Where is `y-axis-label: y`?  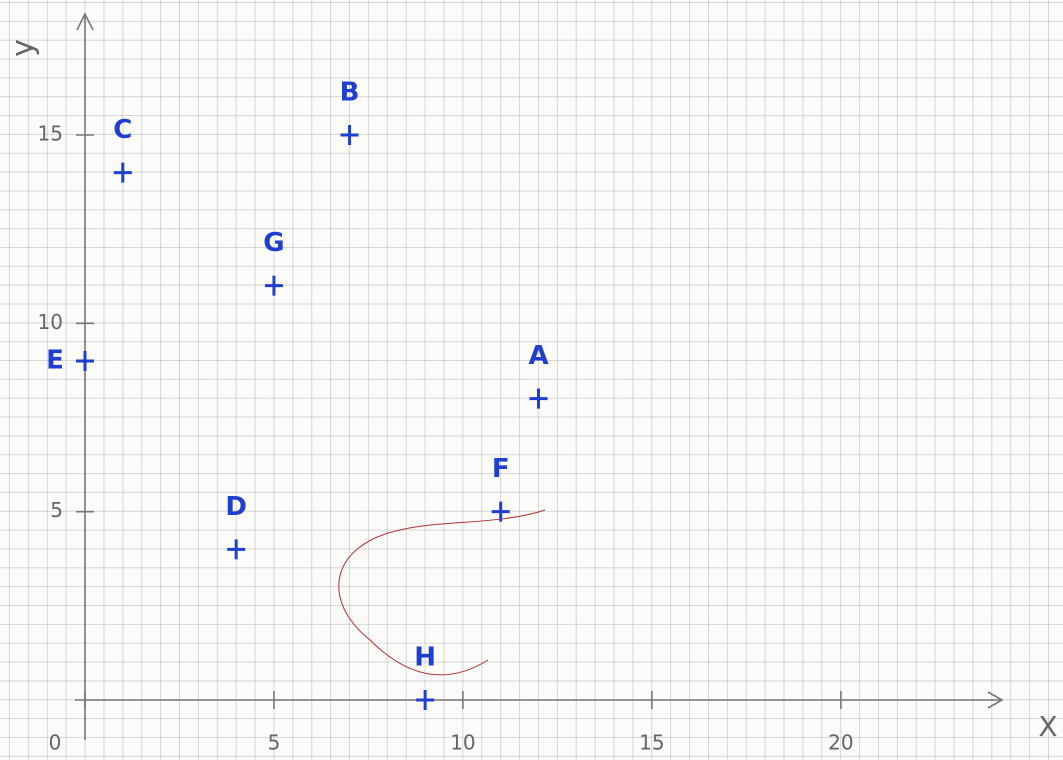
y-axis-label: y is located at coordinates (23, 48).